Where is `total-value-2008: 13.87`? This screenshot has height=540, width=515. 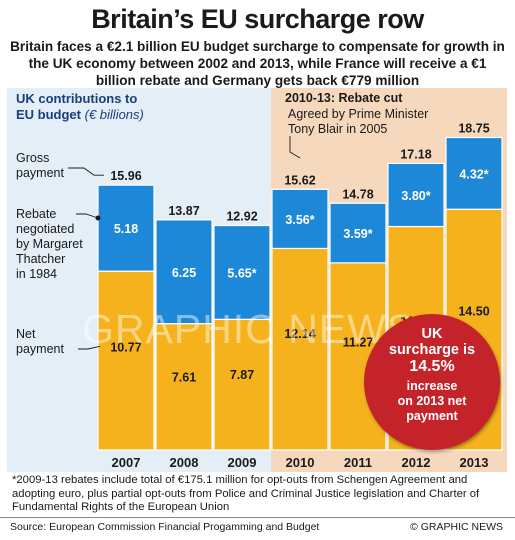
total-value-2008: 13.87 is located at coordinates (183, 211).